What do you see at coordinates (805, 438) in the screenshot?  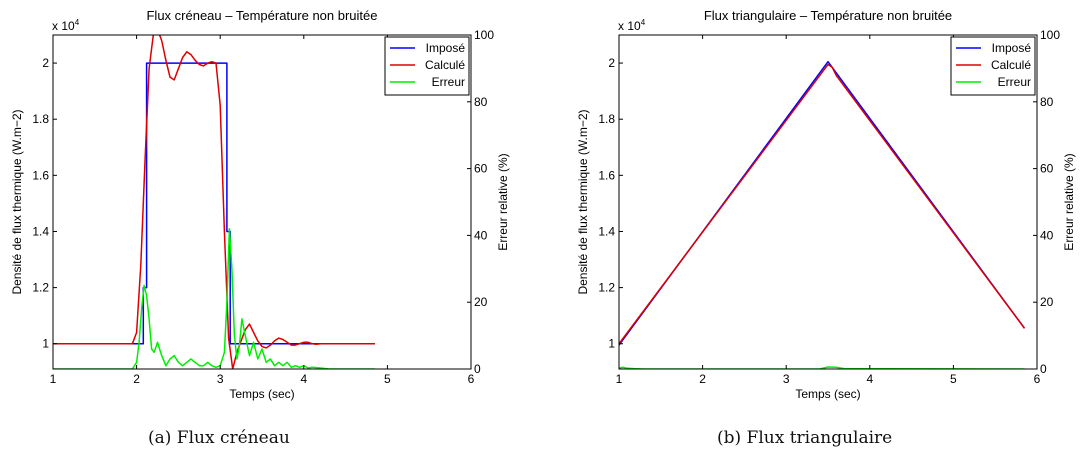 I see `caption-b: (b) Flux triangulaire` at bounding box center [805, 438].